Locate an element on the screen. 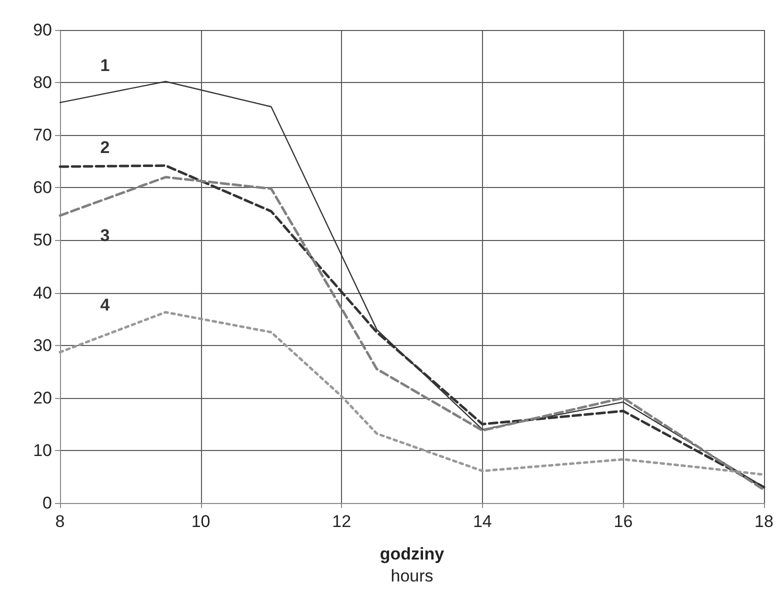  y-tick-label: 70 is located at coordinates (42, 135).